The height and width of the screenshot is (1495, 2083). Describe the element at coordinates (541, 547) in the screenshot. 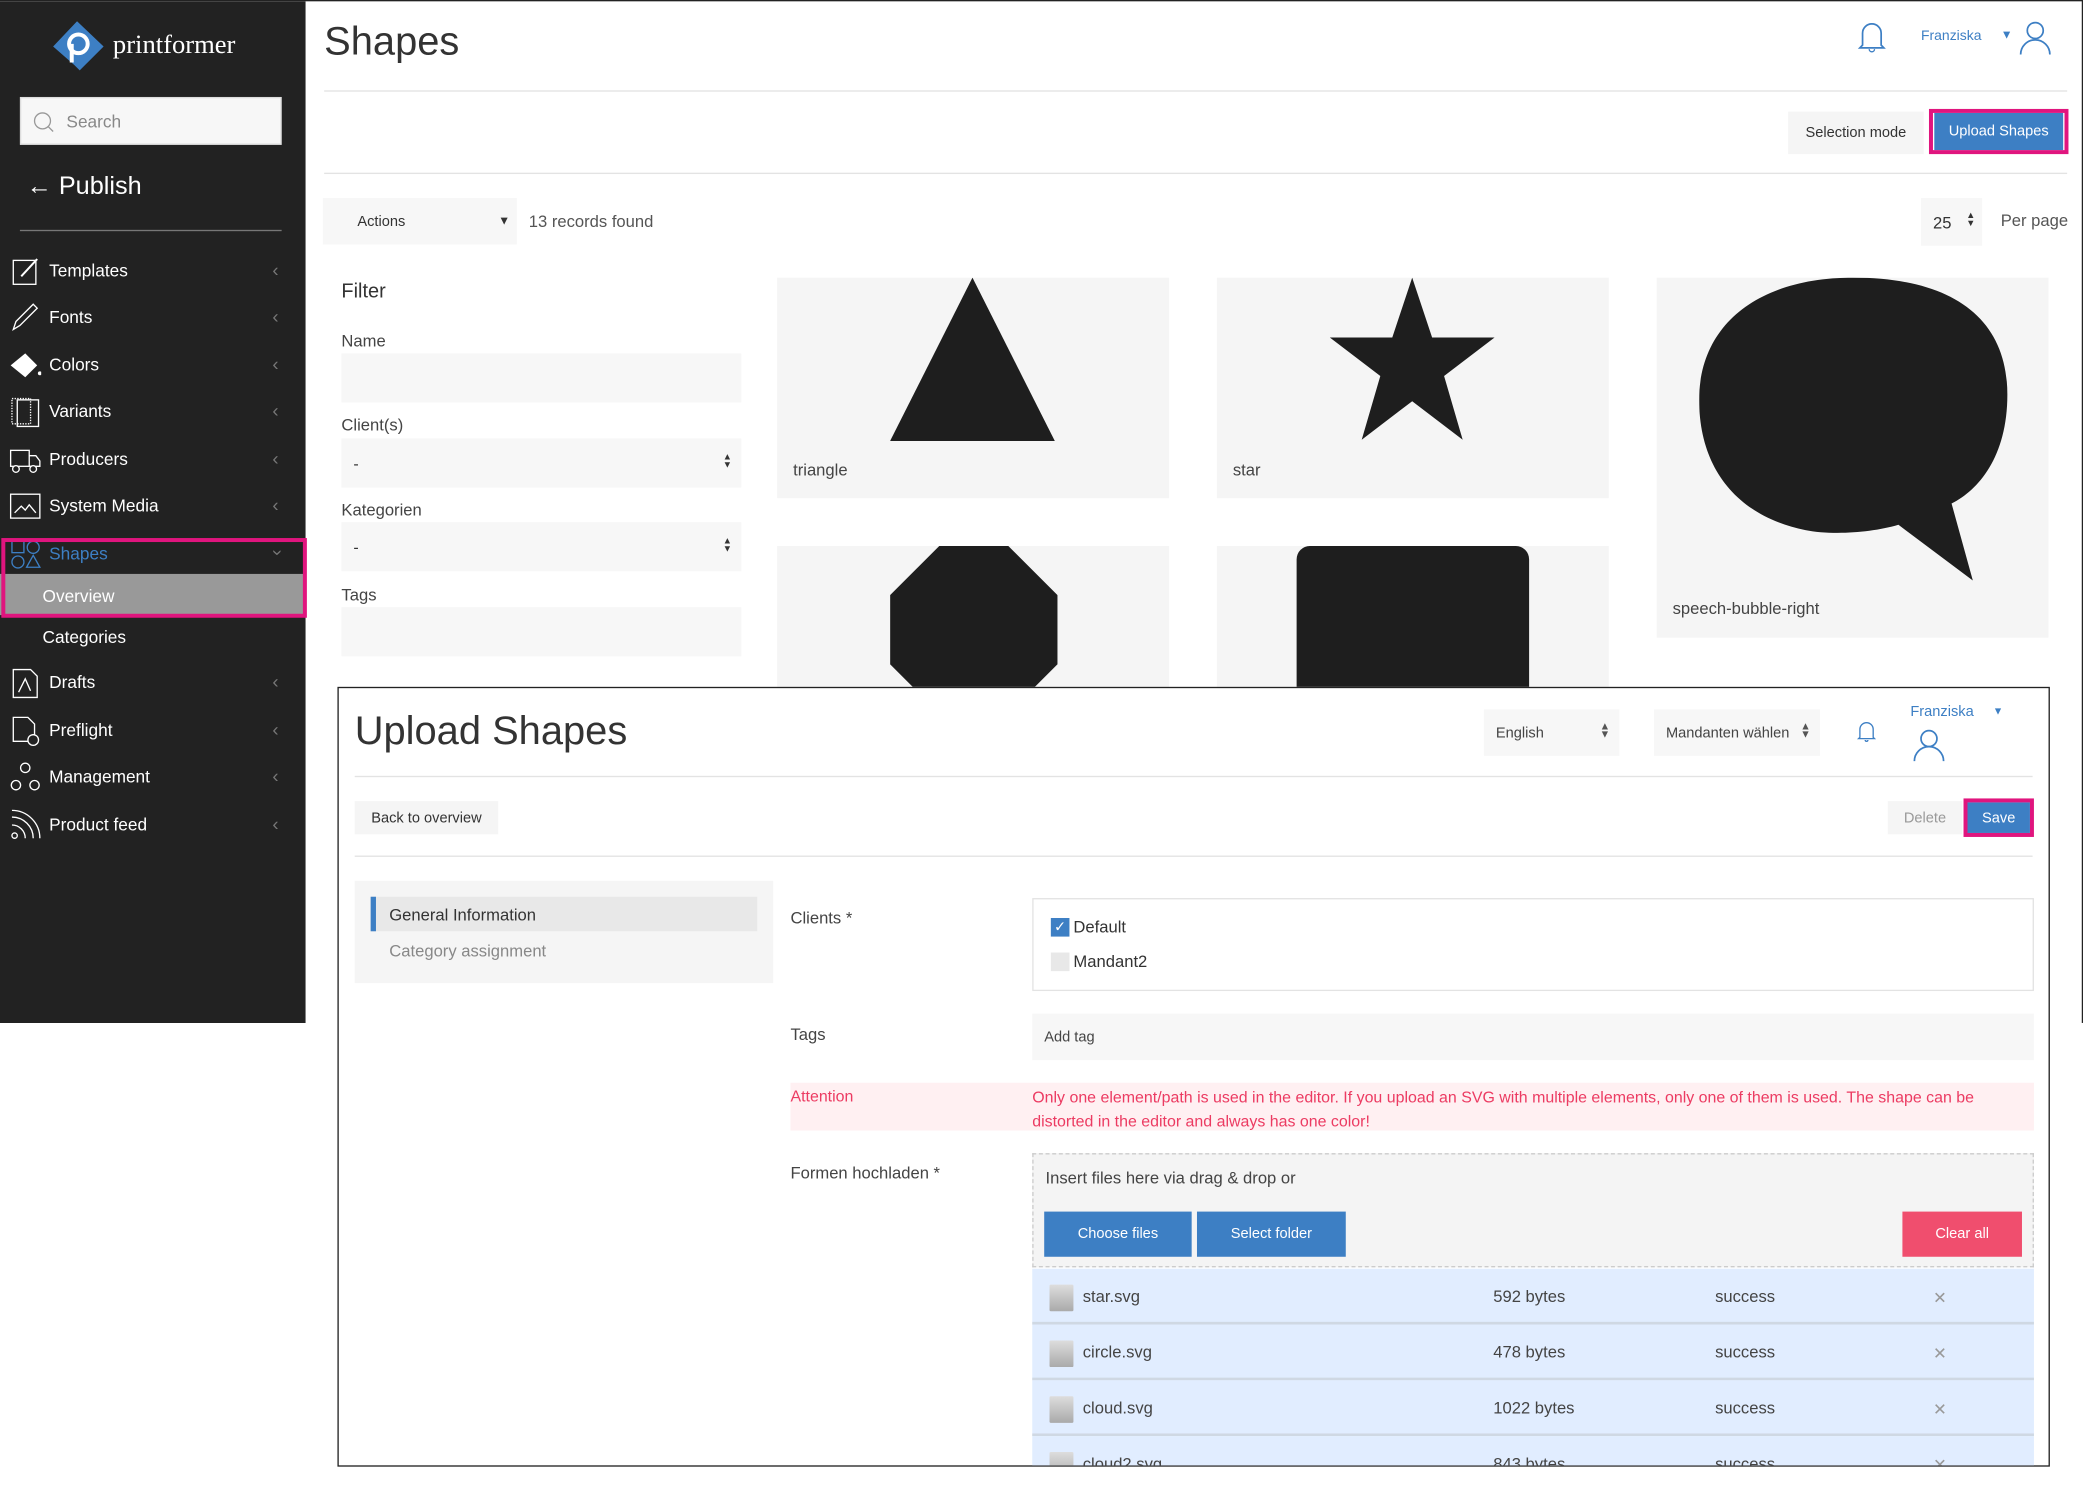

I see `filter-categories-select: - ▲ ▼` at that location.